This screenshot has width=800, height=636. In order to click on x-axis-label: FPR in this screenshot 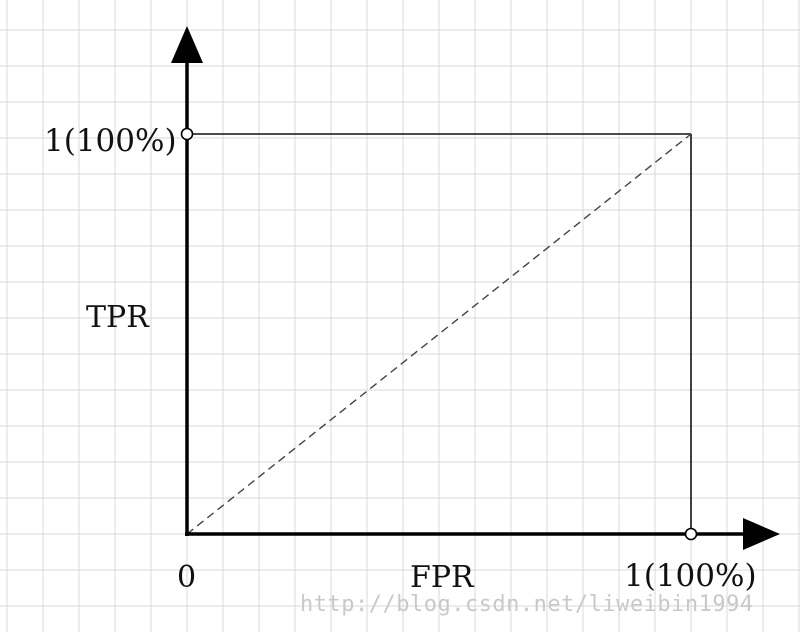, I will do `click(442, 577)`.